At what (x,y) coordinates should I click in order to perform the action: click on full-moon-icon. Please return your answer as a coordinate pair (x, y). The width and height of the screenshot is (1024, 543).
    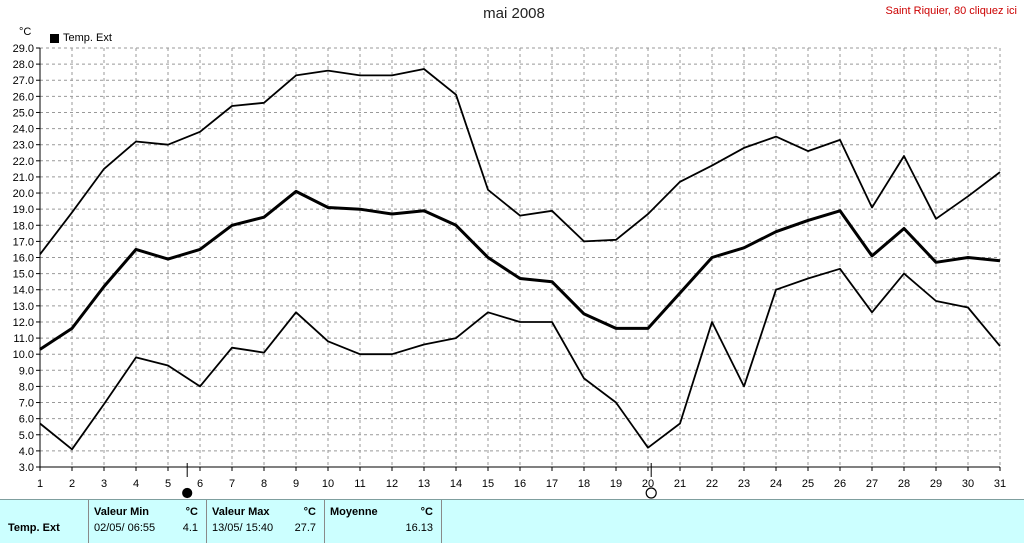
    Looking at the image, I should click on (651, 493).